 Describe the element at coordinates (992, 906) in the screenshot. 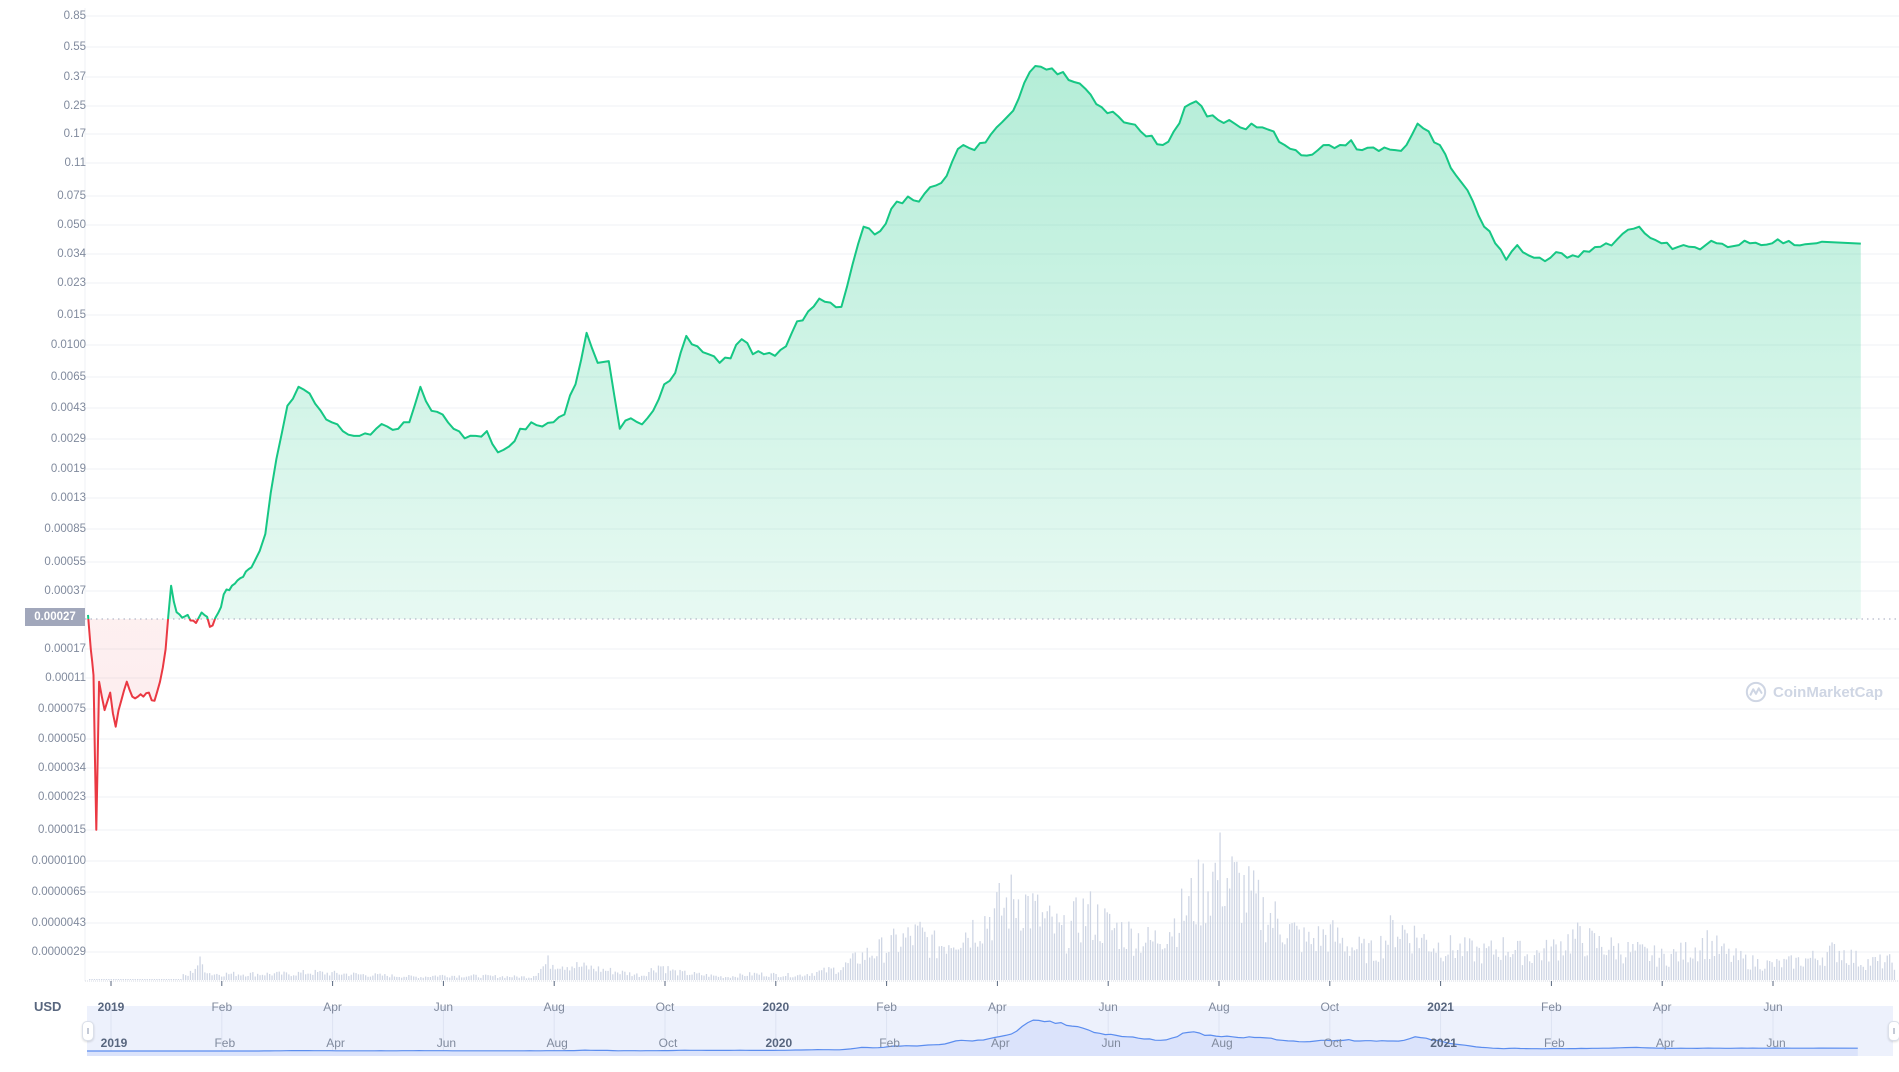

I see `volume-bars` at that location.